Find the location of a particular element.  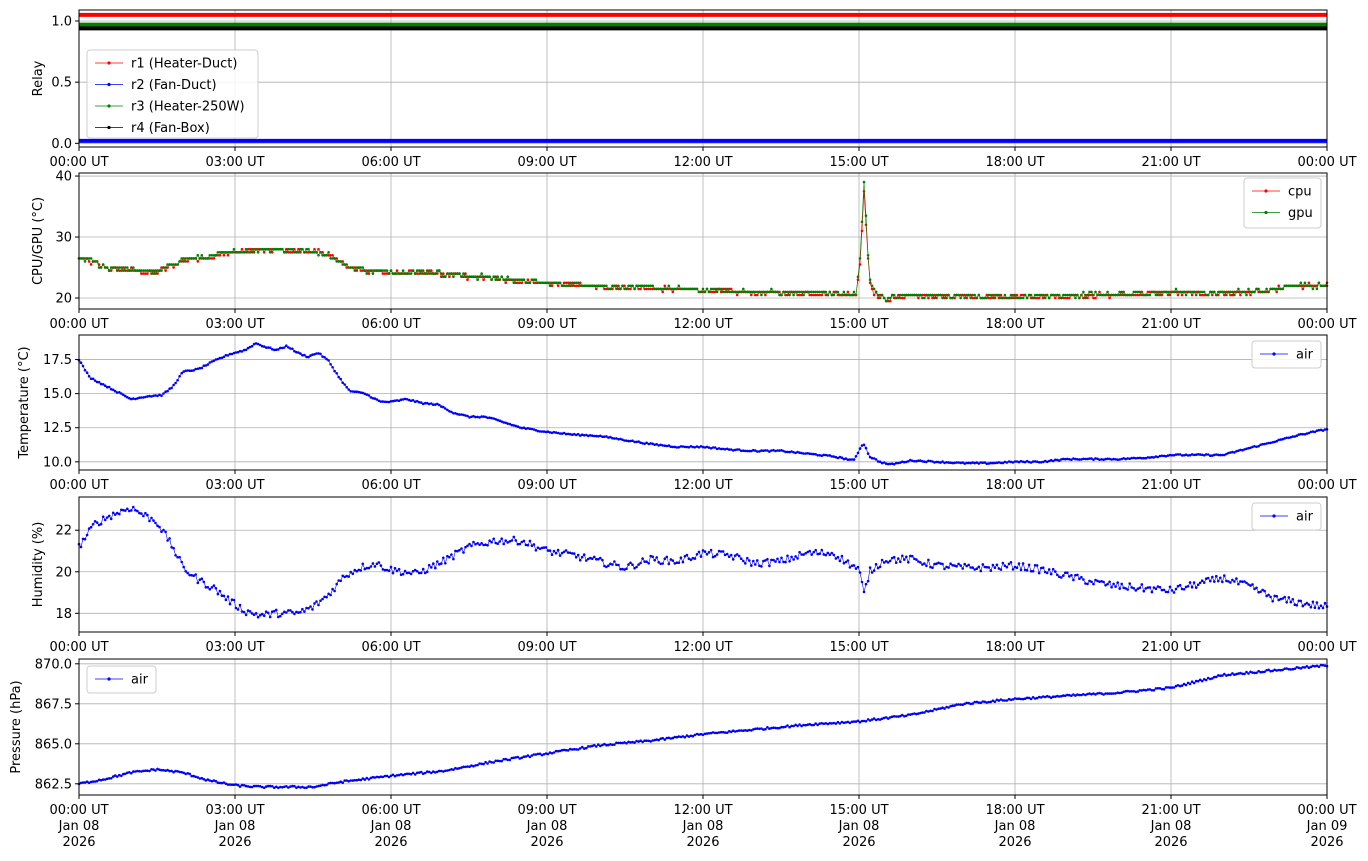

y-tick-label: 870.0 is located at coordinates (53, 664).